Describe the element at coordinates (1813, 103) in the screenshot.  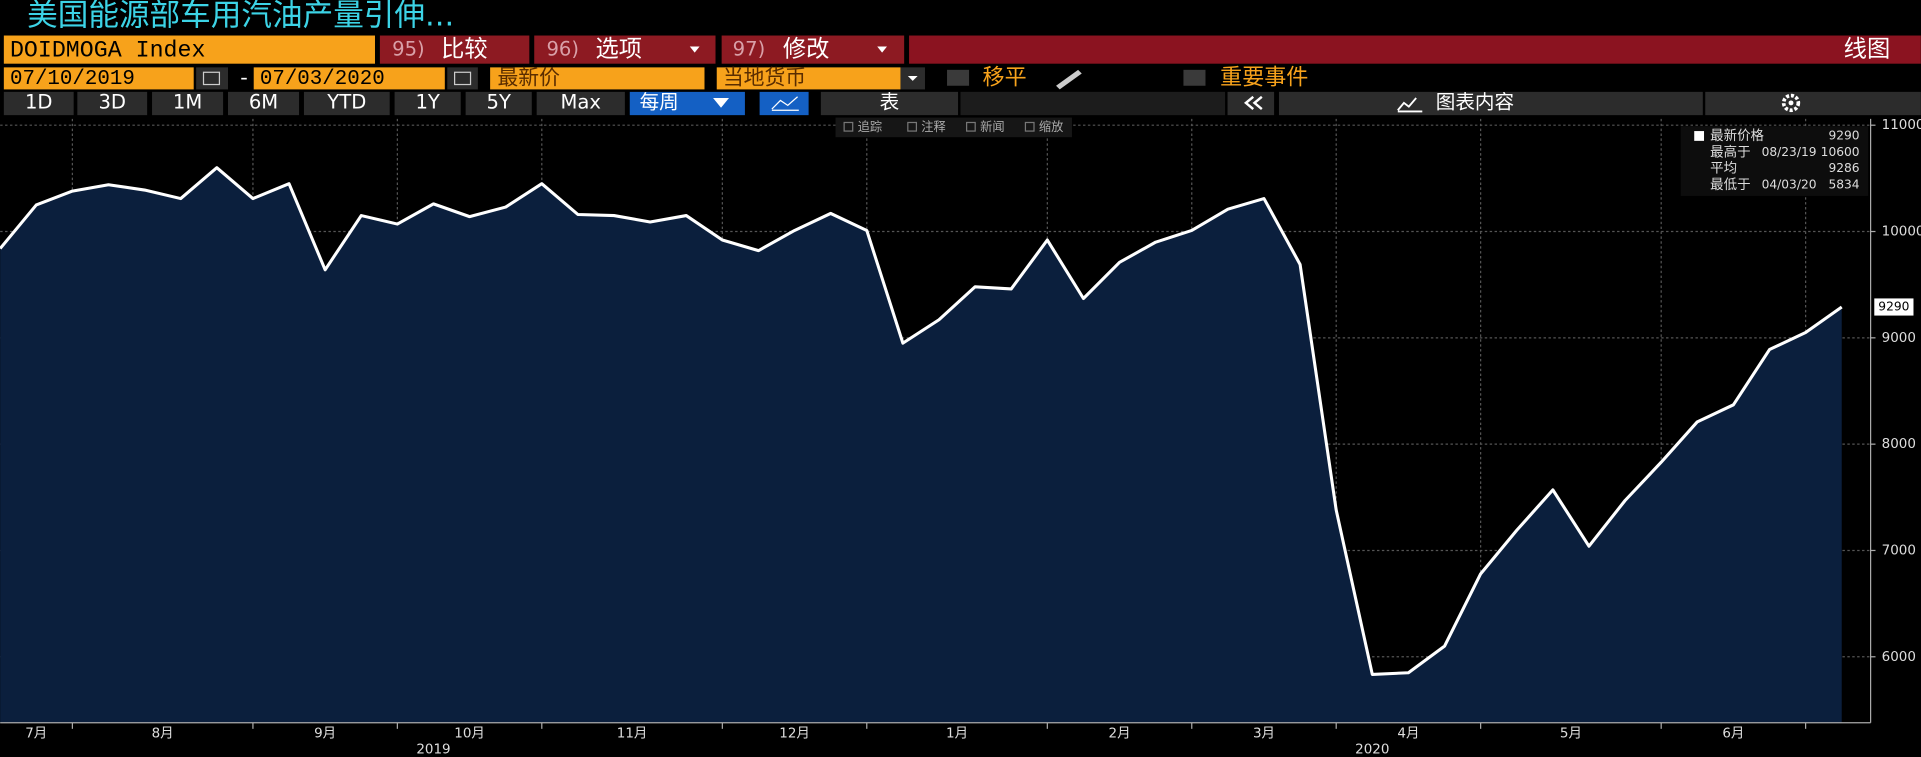
I see `settings-button` at that location.